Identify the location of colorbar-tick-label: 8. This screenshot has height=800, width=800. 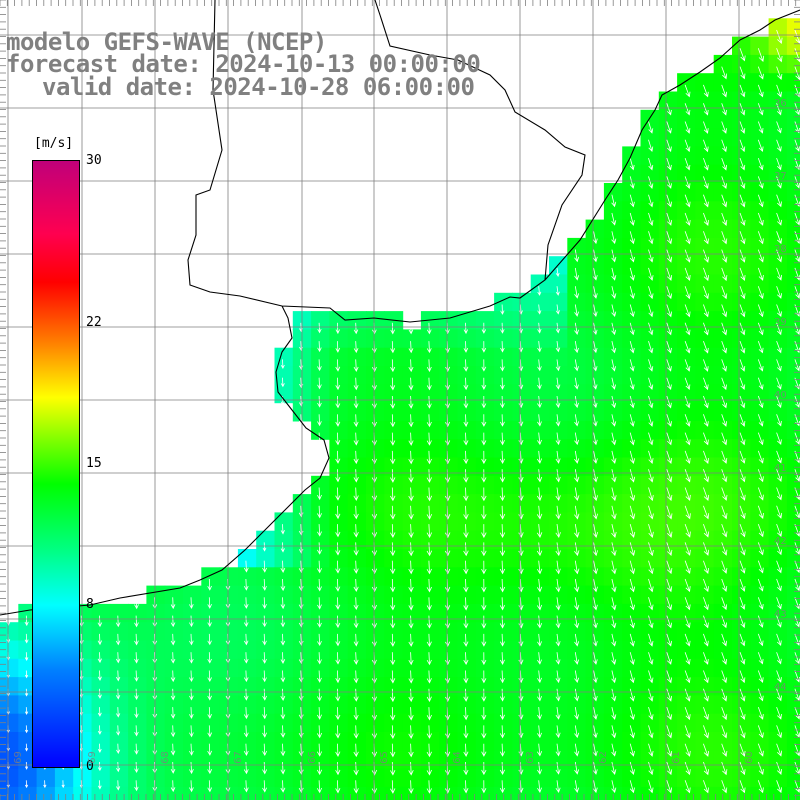
(90, 605).